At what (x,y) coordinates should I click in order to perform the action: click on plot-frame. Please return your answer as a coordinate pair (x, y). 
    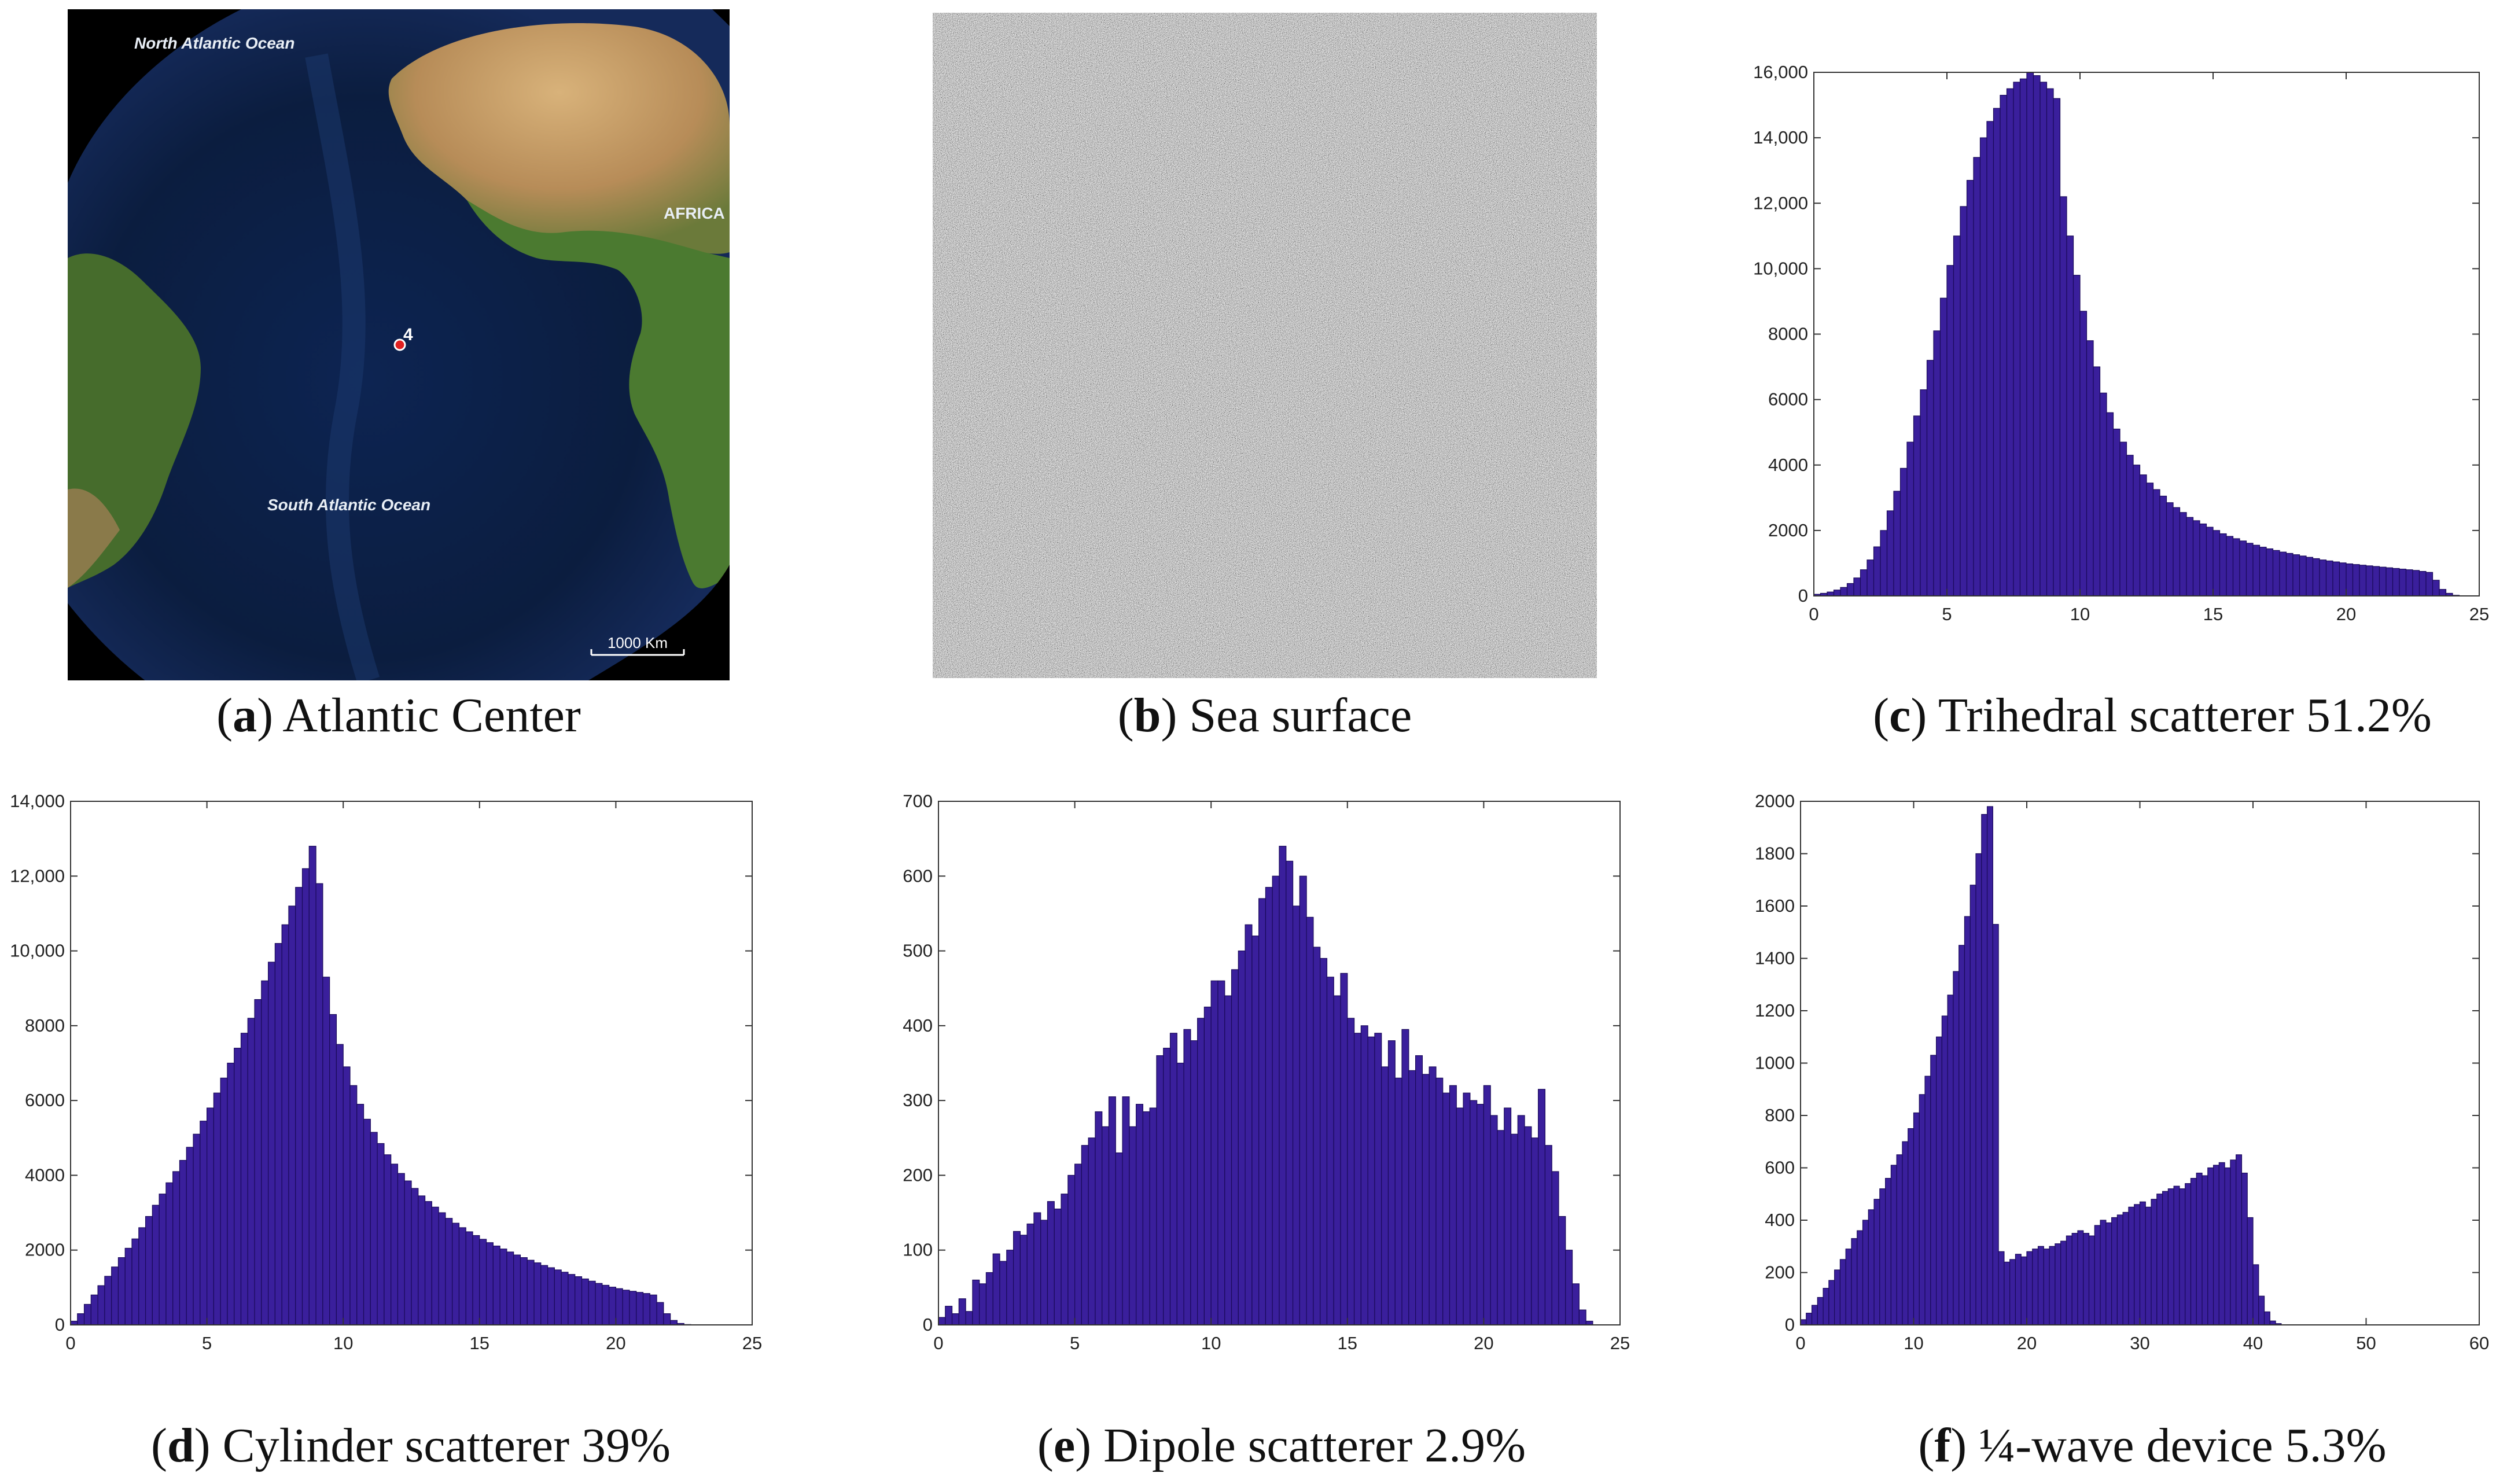
    Looking at the image, I should click on (1280, 1063).